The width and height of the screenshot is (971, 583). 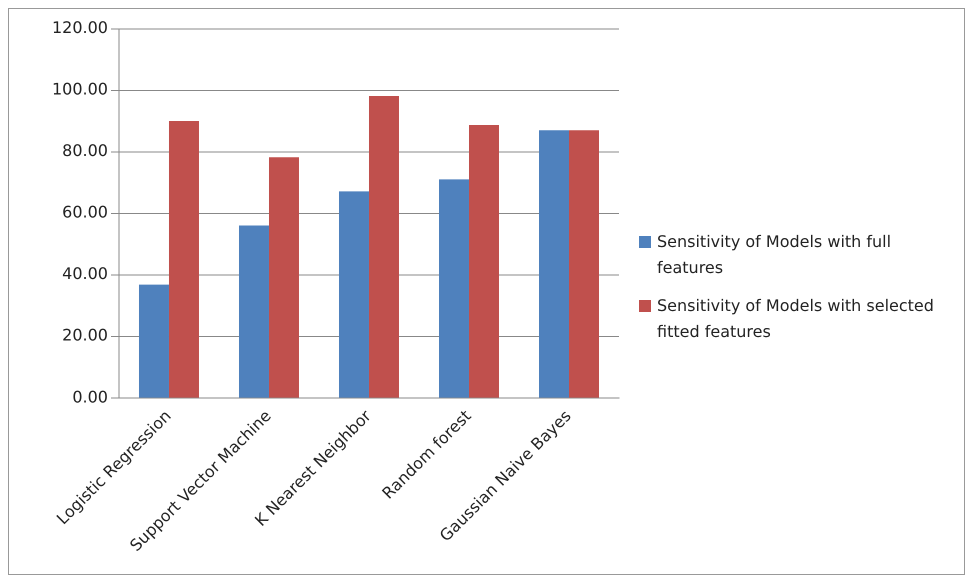 I want to click on legend-label: Sensitivity of Models with full features, so click(x=774, y=255).